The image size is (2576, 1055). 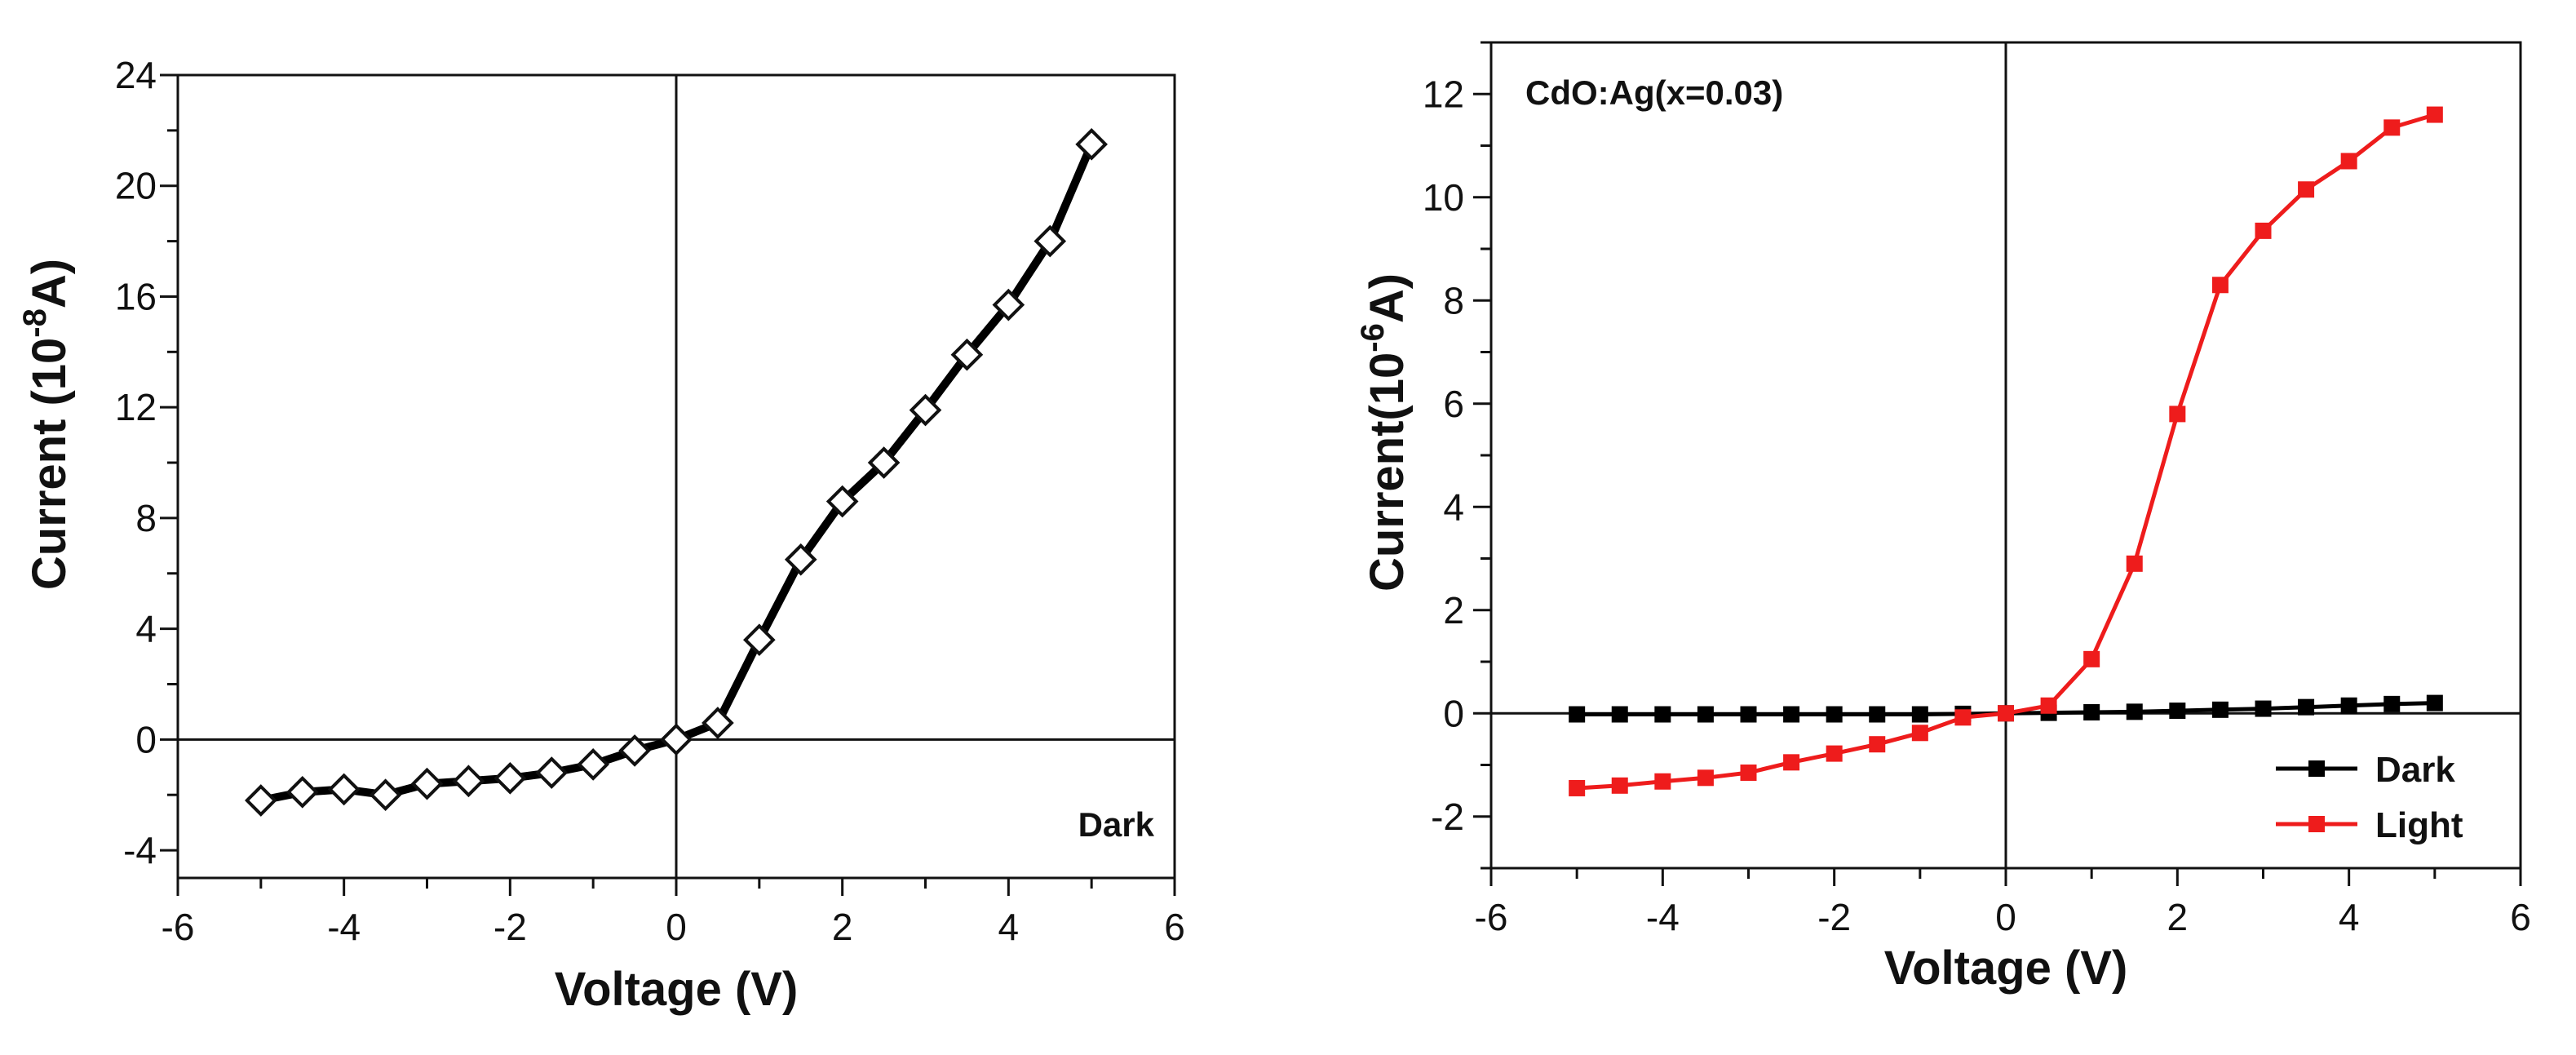 I want to click on y-tick-label: 16, so click(x=136, y=296).